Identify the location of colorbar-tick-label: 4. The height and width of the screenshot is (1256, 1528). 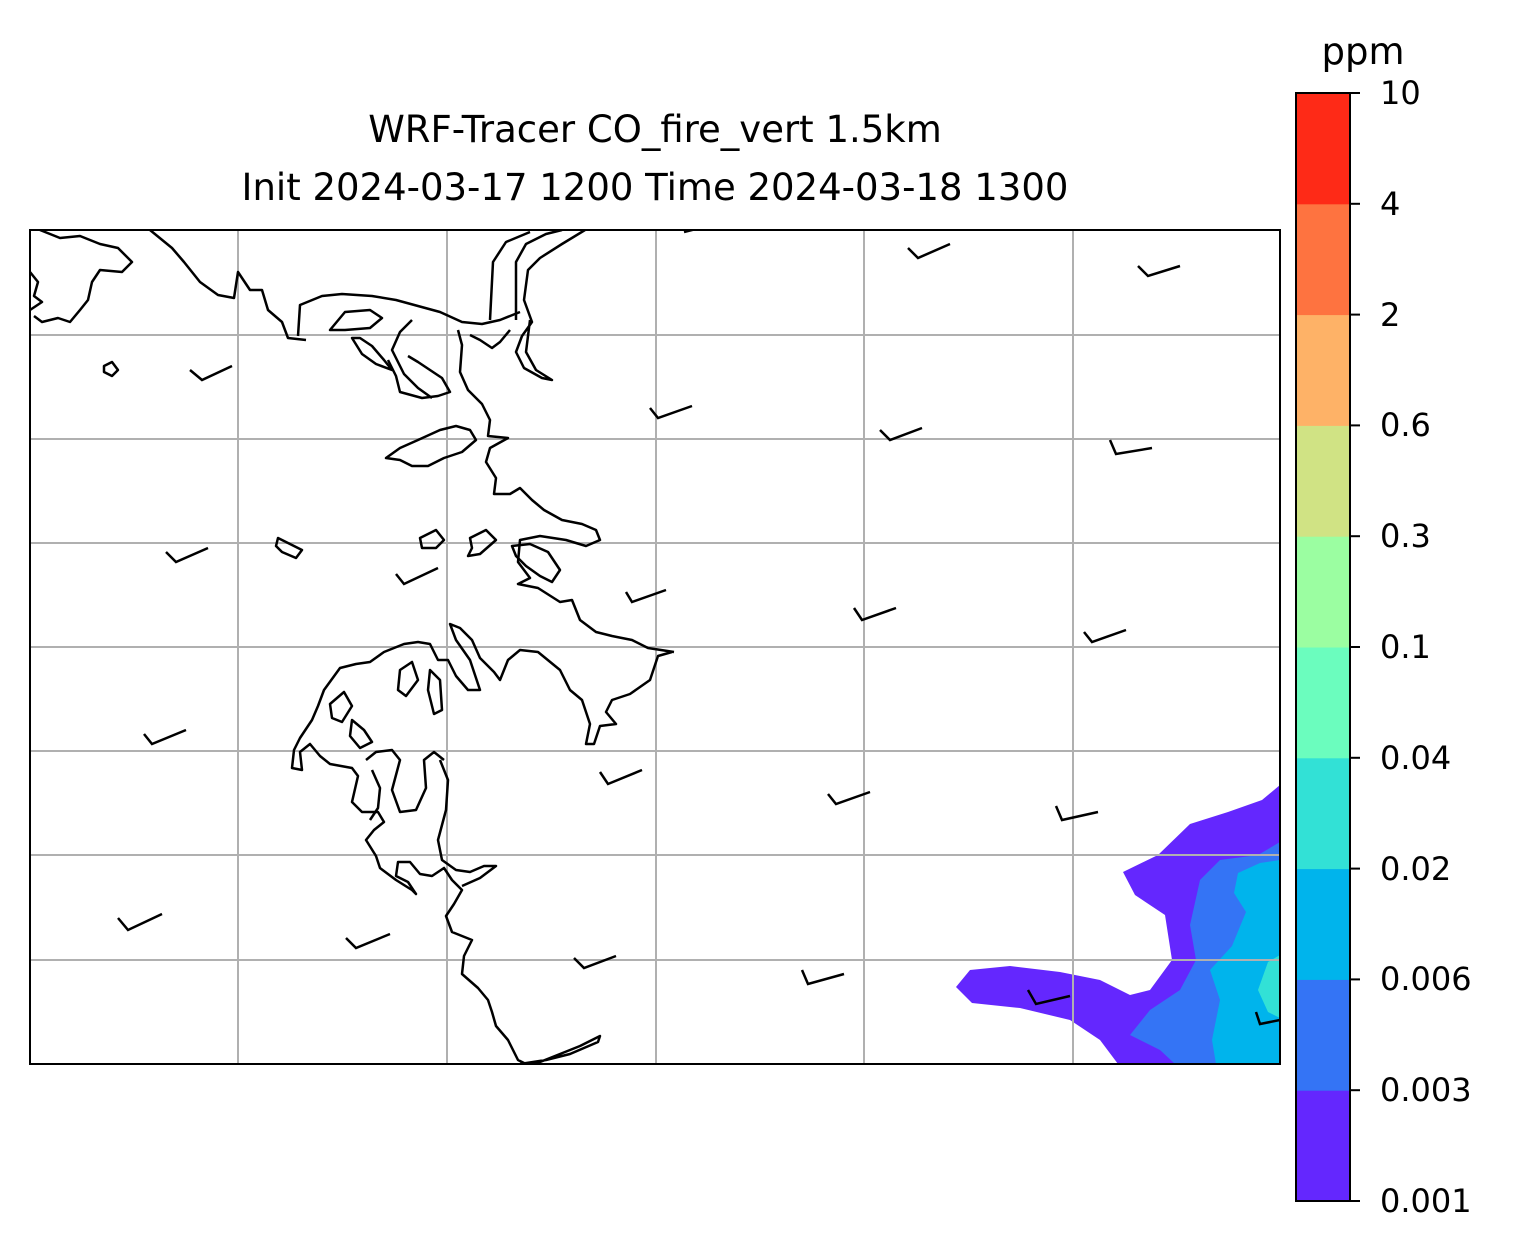
(1390, 203).